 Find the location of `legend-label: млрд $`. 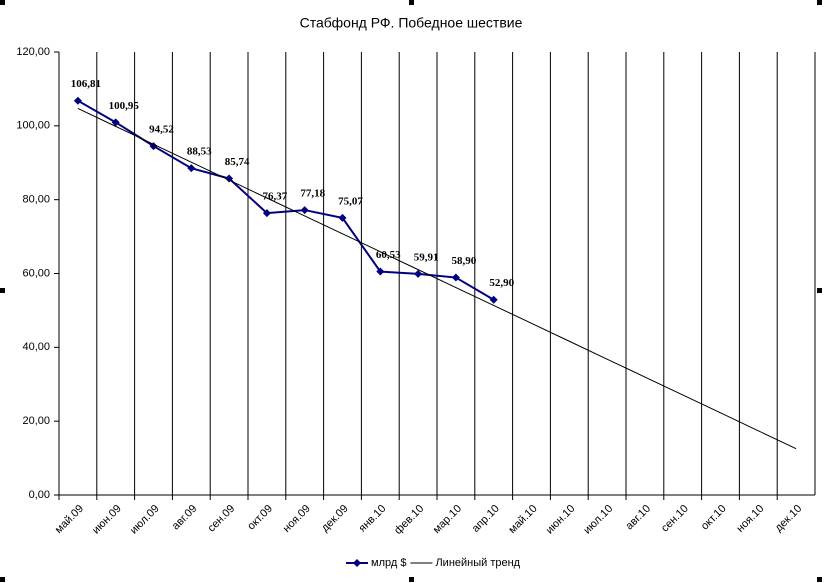

legend-label: млрд $ is located at coordinates (388, 563).